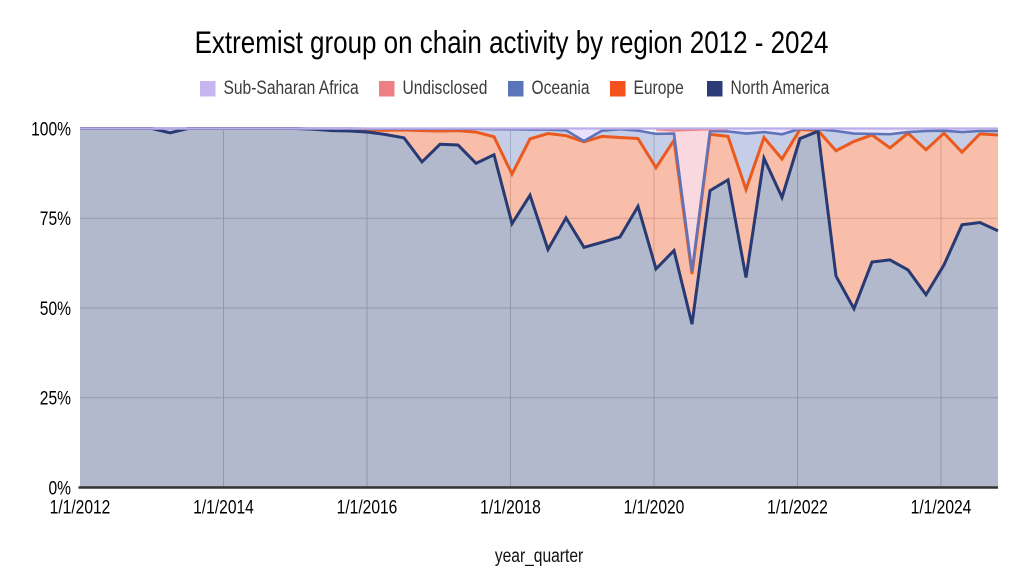 The height and width of the screenshot is (576, 1024). I want to click on svg-text: 1/1/2022, so click(797, 507).